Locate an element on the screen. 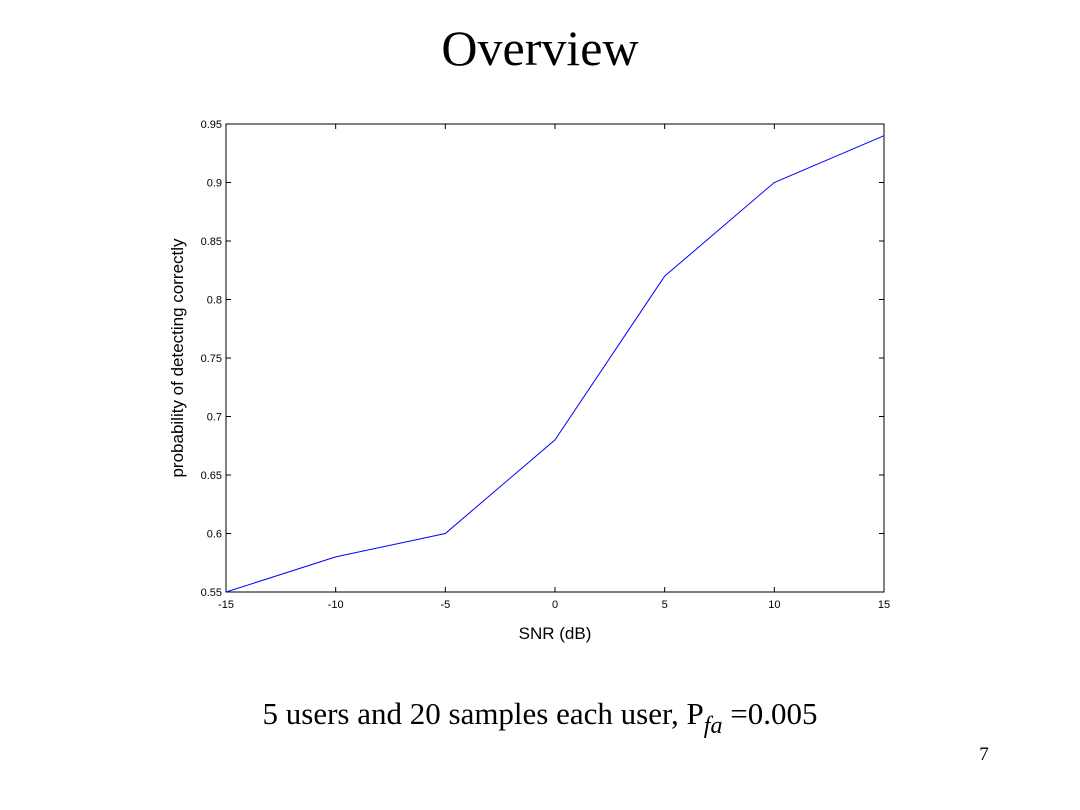  x-tick-label: -10 is located at coordinates (336, 605).